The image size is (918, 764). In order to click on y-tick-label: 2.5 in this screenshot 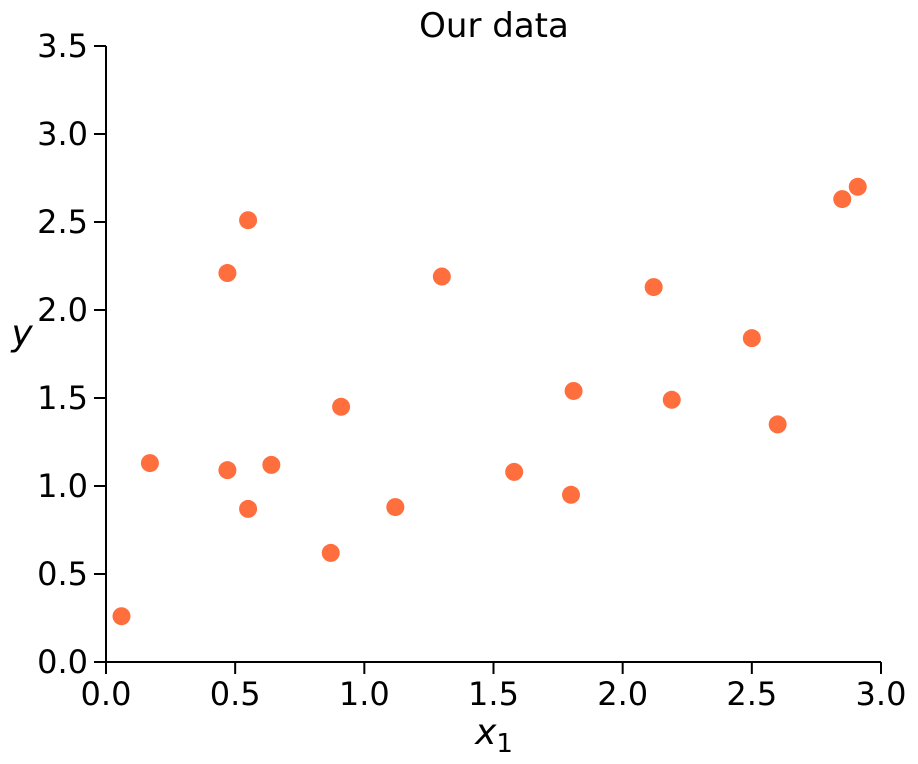, I will do `click(62, 222)`.